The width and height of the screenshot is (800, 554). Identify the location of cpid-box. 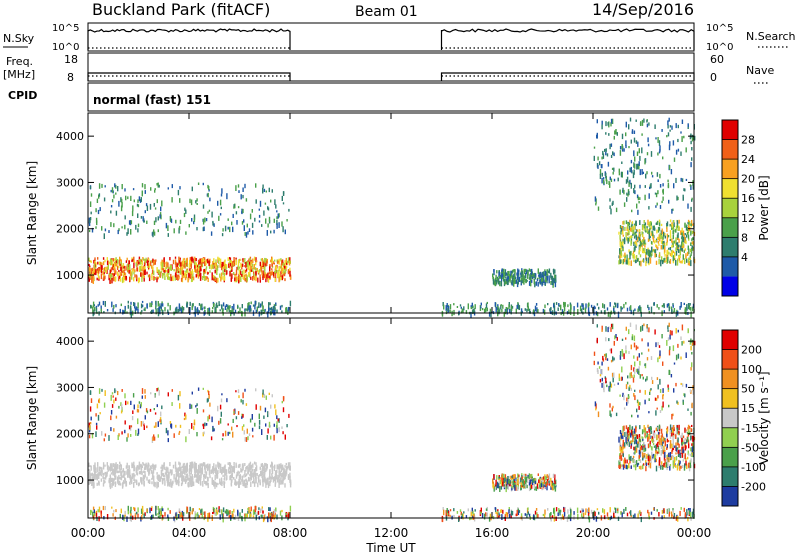
(391, 97).